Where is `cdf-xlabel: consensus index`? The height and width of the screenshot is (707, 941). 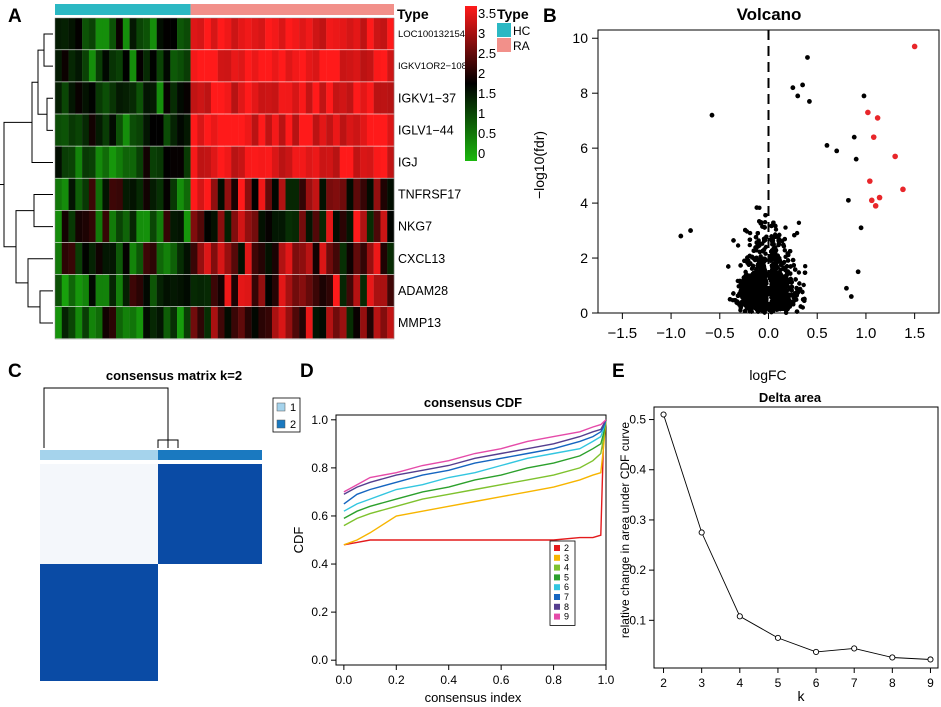 cdf-xlabel: consensus index is located at coordinates (473, 697).